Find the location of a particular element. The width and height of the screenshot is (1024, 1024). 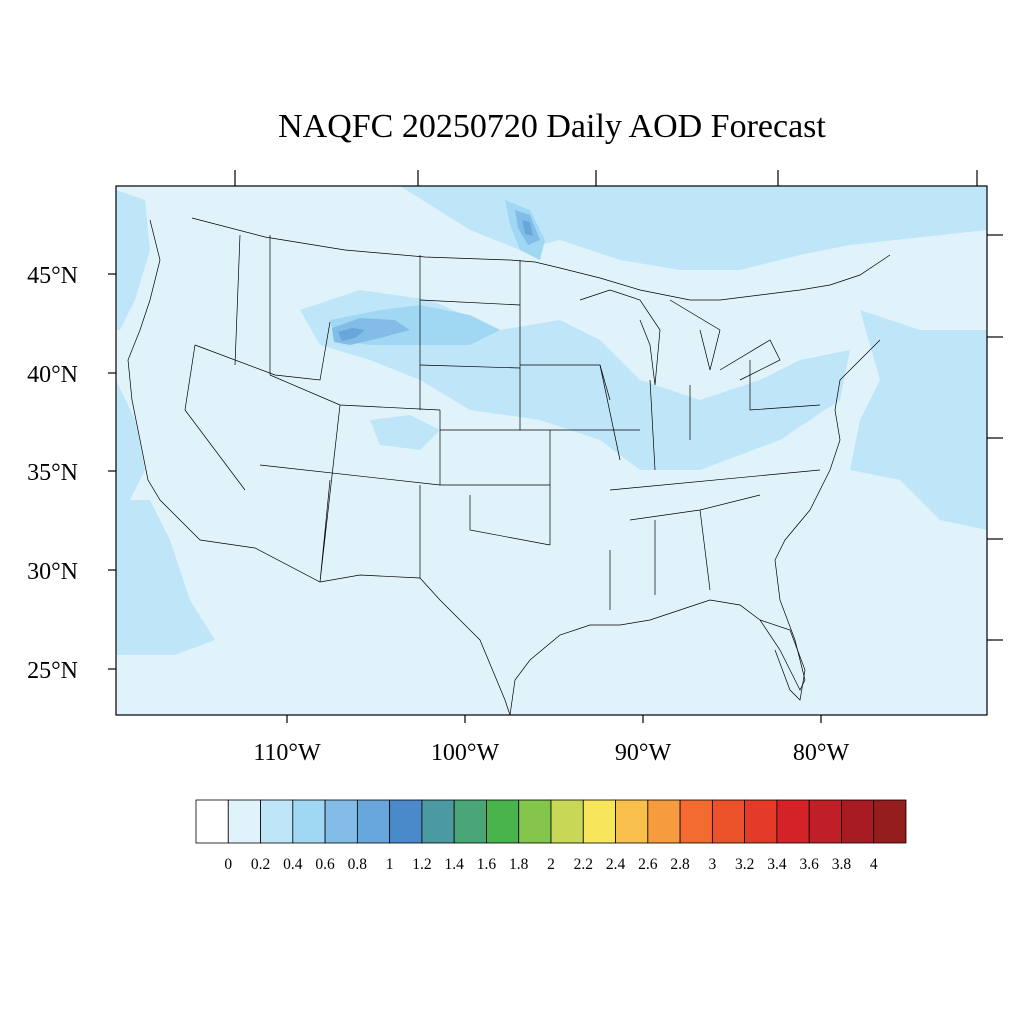

colorbar-label: 1.2 is located at coordinates (421, 864).